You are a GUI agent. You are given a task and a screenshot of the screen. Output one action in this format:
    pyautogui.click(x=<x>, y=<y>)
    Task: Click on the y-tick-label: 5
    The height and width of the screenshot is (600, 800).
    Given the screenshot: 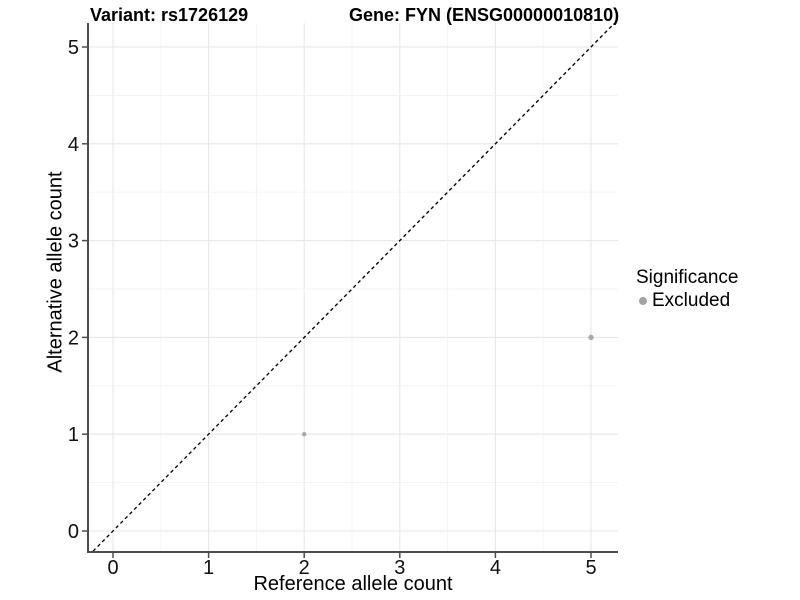 What is the action you would take?
    pyautogui.click(x=73, y=48)
    